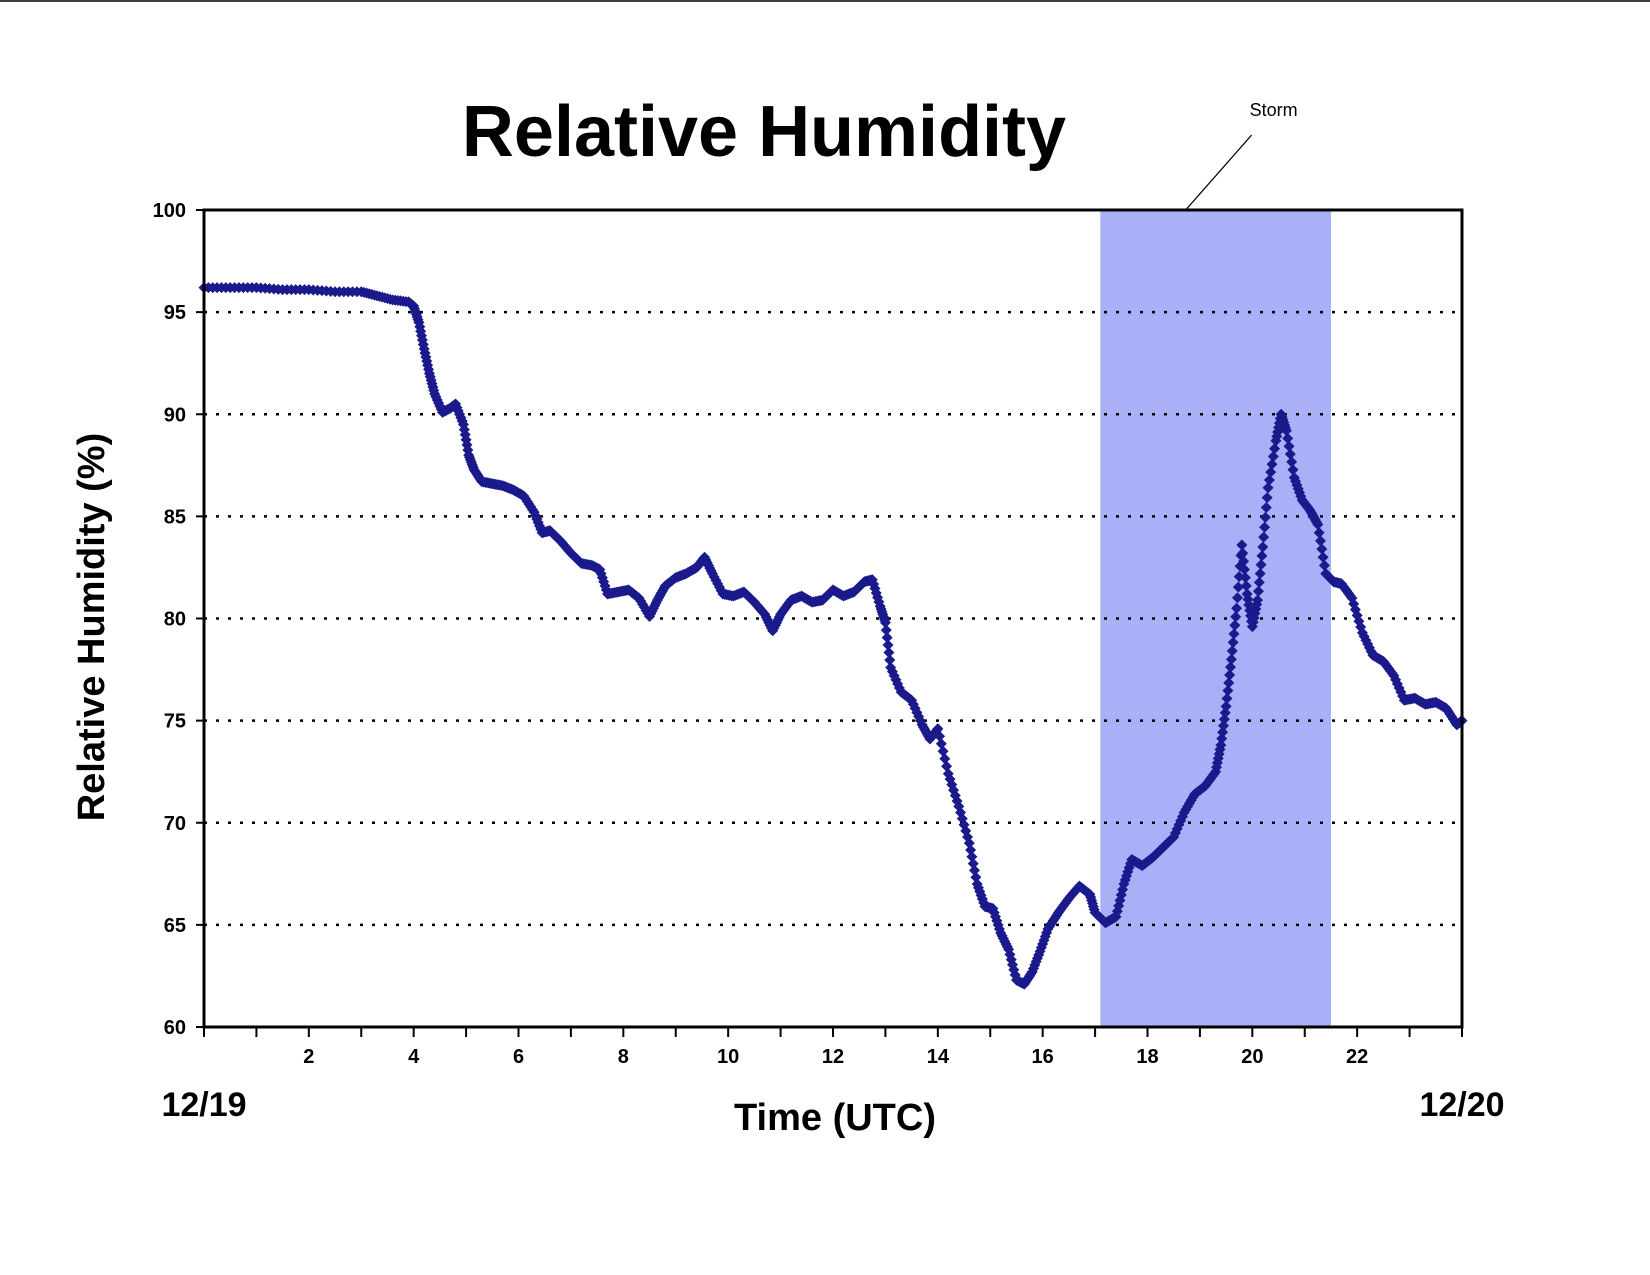 The image size is (1650, 1275). I want to click on y-tick-label: 75, so click(175, 722).